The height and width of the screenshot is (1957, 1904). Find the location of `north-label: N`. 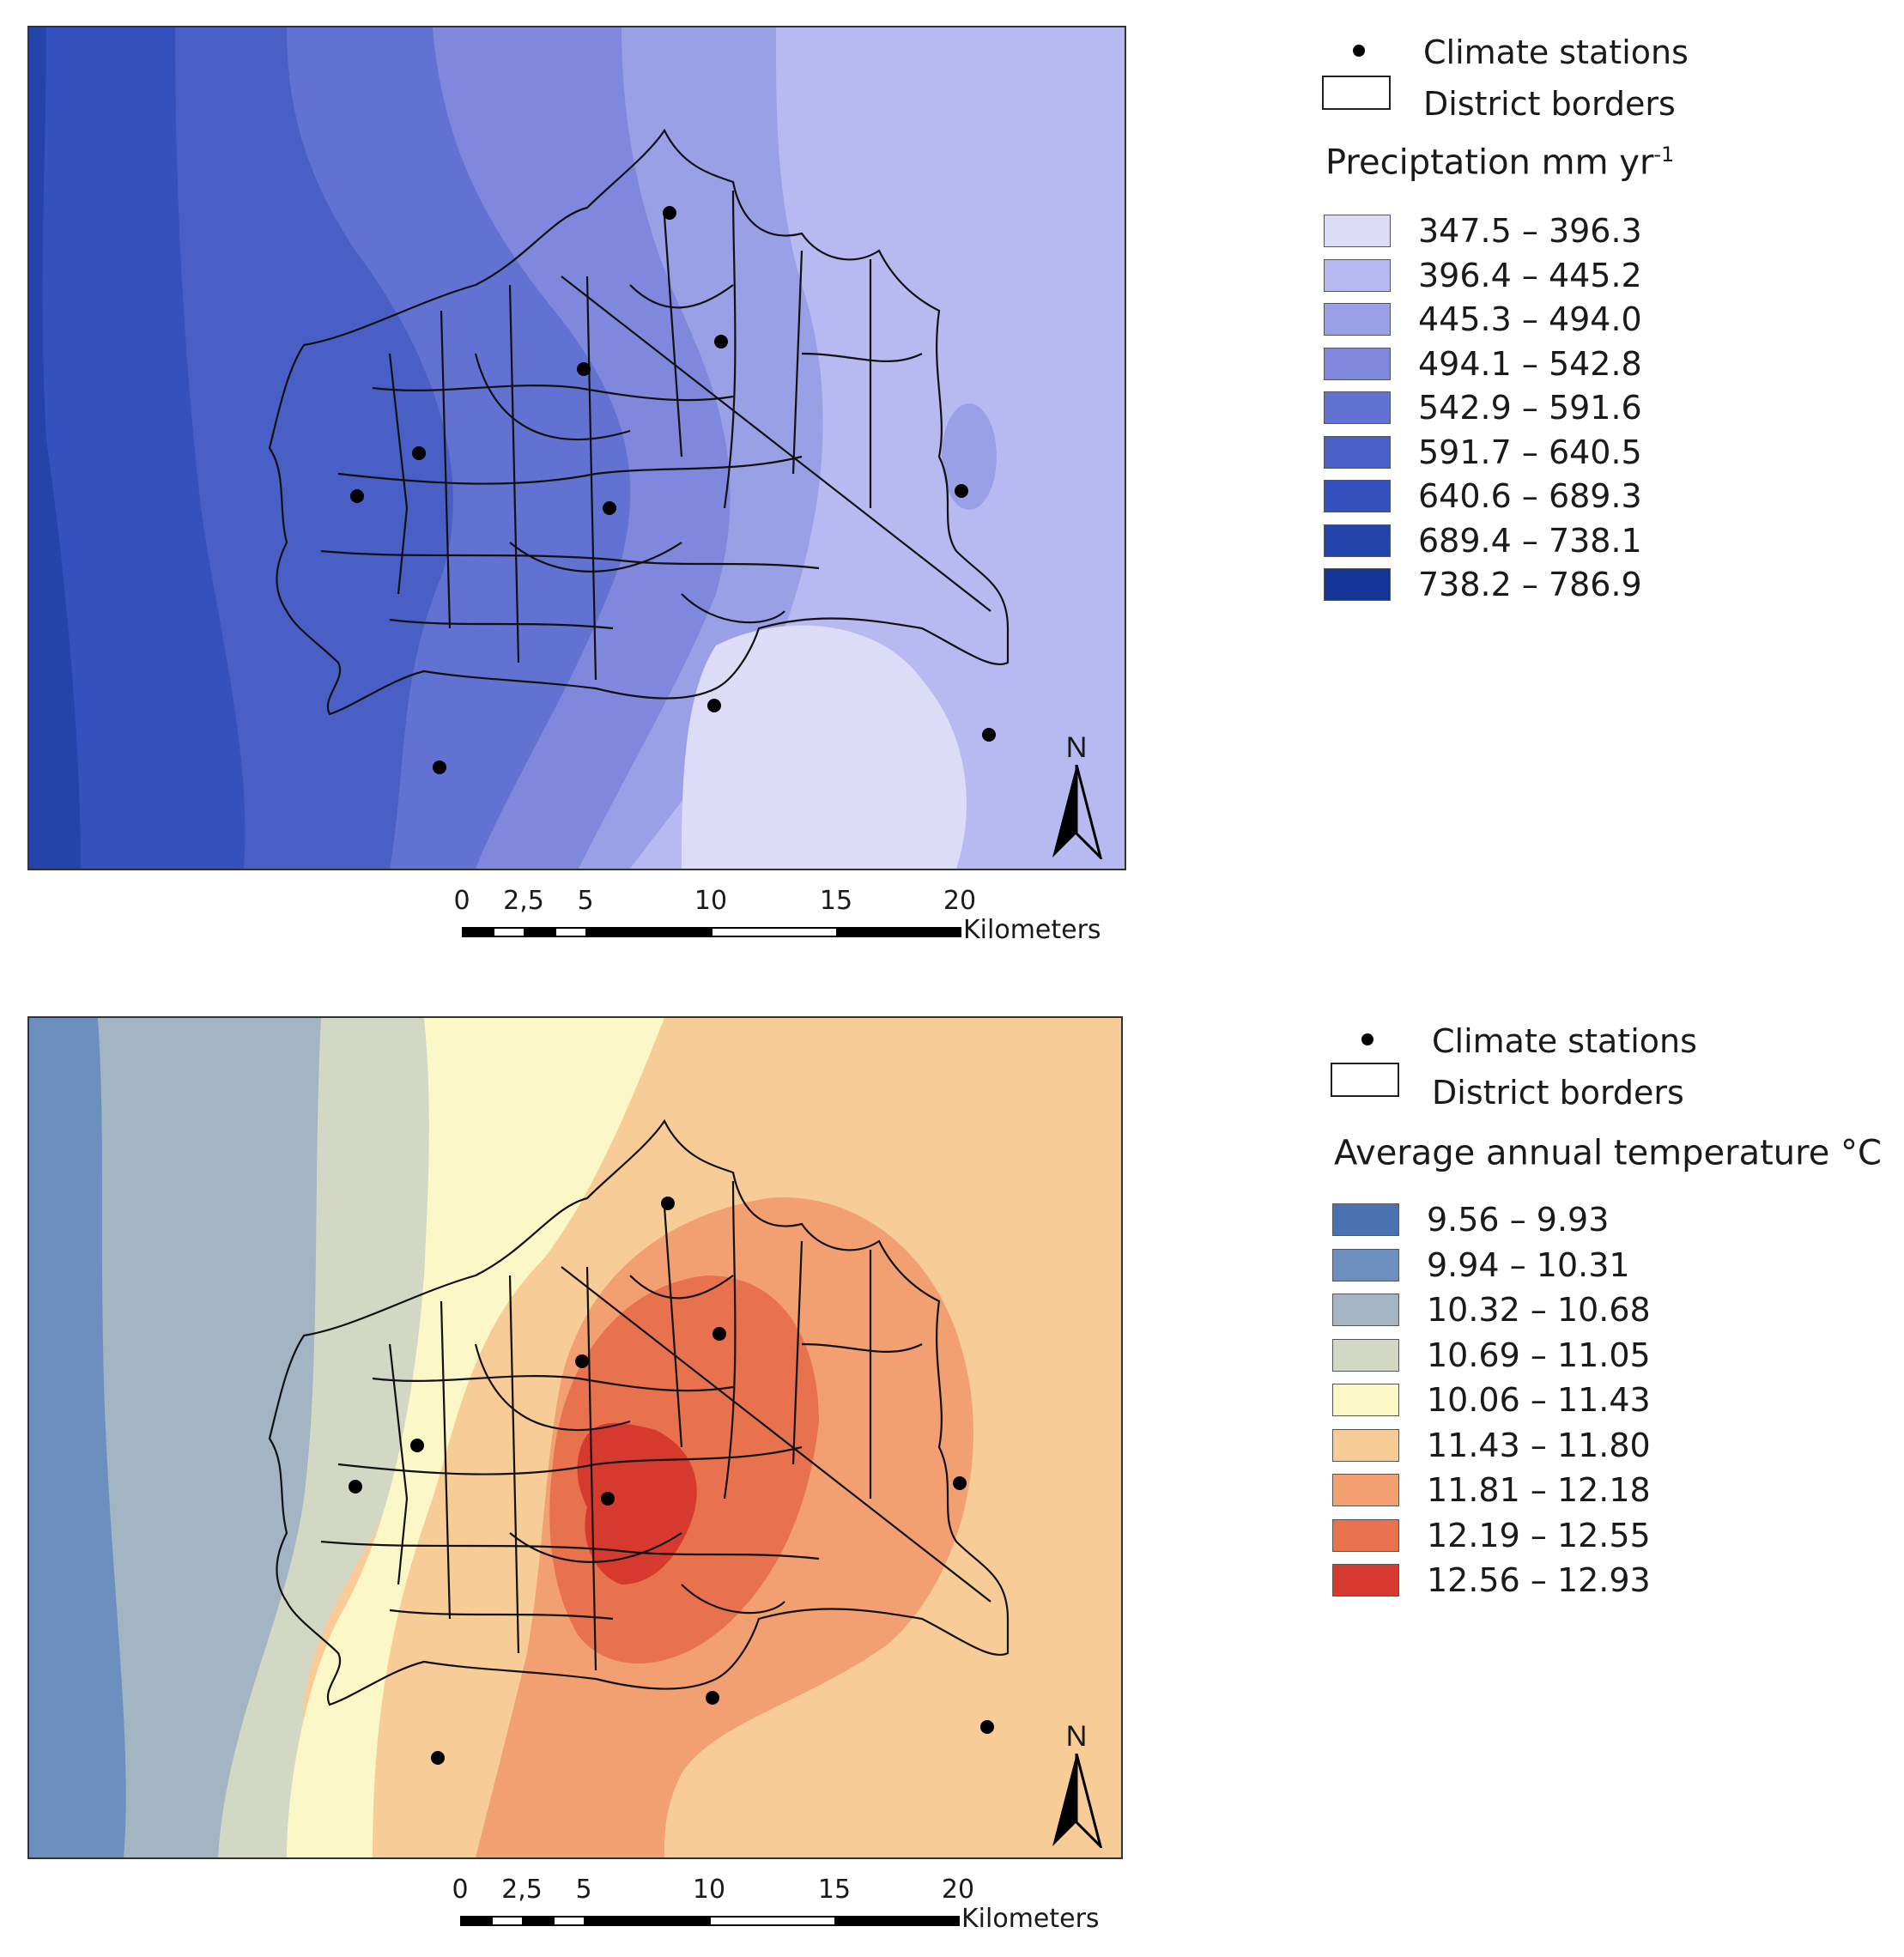

north-label: N is located at coordinates (1077, 1736).